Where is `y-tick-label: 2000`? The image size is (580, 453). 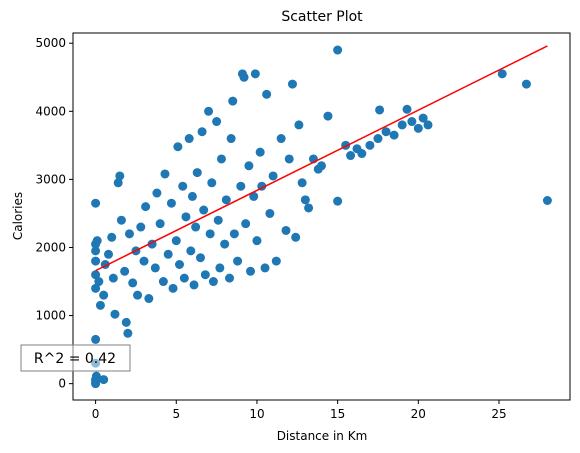 y-tick-label: 2000 is located at coordinates (50, 247).